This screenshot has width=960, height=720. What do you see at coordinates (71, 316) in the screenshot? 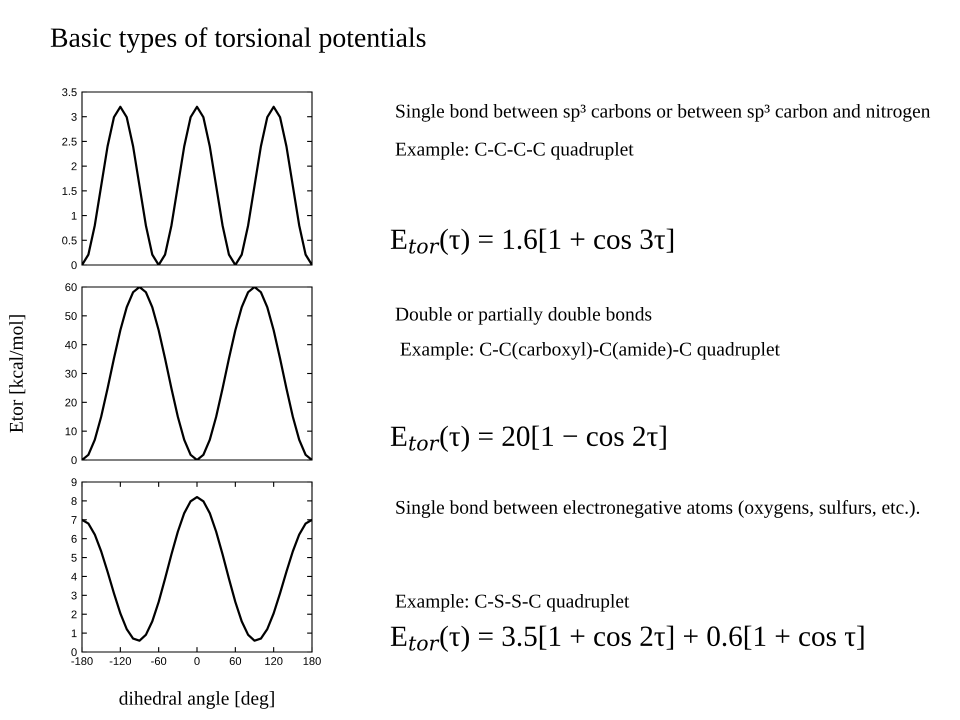
I see `y-tick-label: 50` at bounding box center [71, 316].